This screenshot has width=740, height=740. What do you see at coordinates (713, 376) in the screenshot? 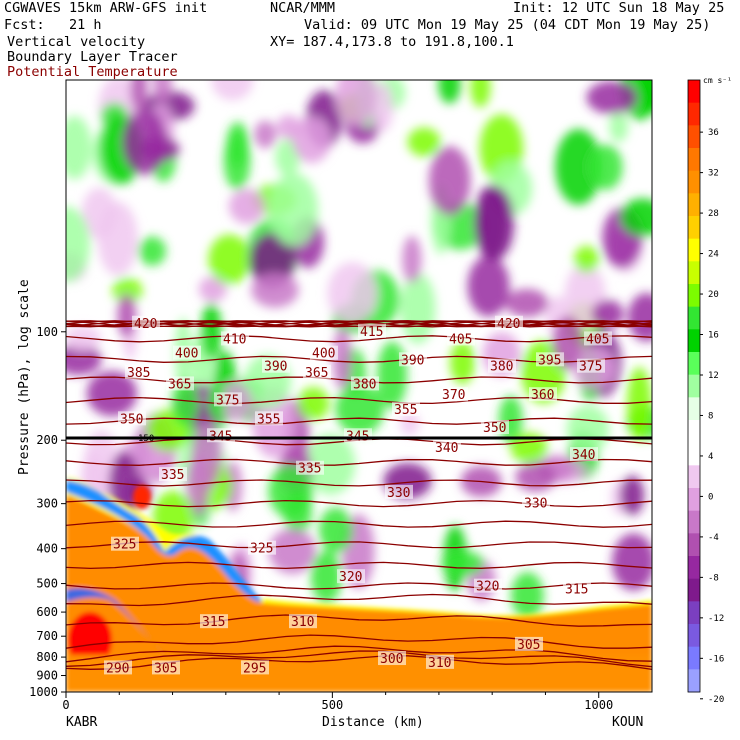
I see `colorbar-tick-label: 12` at bounding box center [713, 376].